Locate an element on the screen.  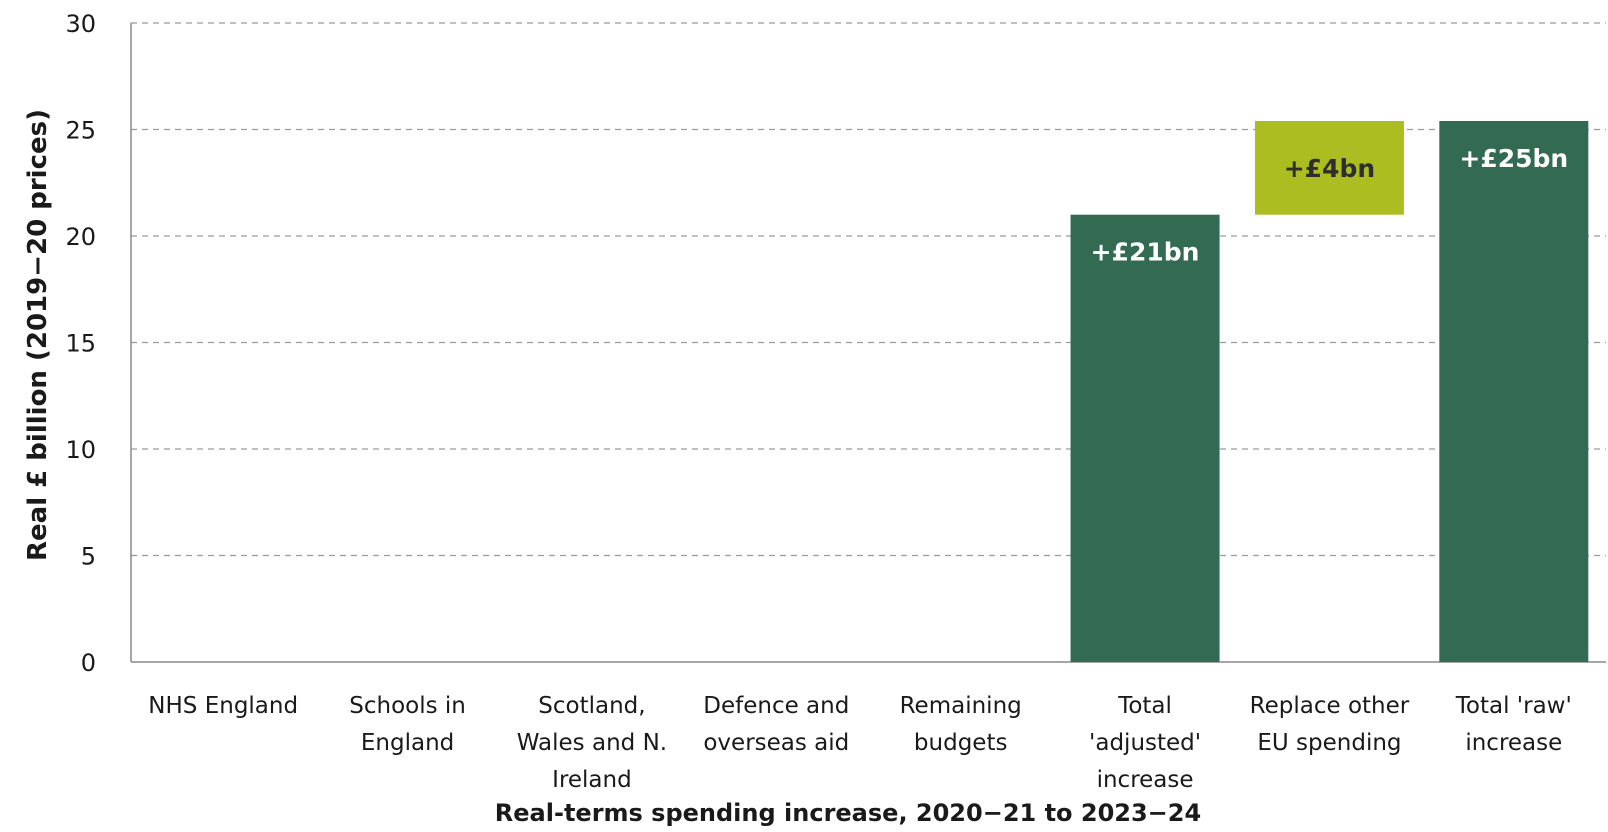
y-tick-label: 5 is located at coordinates (88, 557).